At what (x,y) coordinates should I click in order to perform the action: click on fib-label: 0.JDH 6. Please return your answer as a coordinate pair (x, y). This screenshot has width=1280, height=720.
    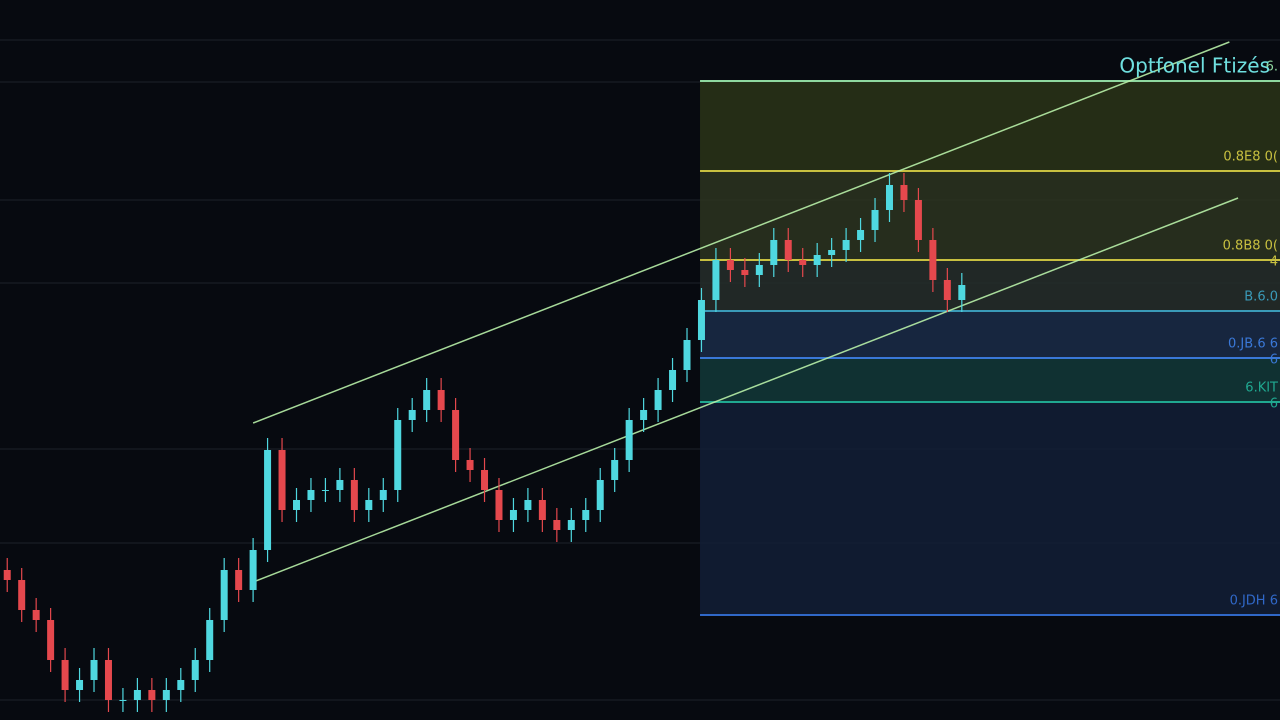
    Looking at the image, I should click on (1254, 601).